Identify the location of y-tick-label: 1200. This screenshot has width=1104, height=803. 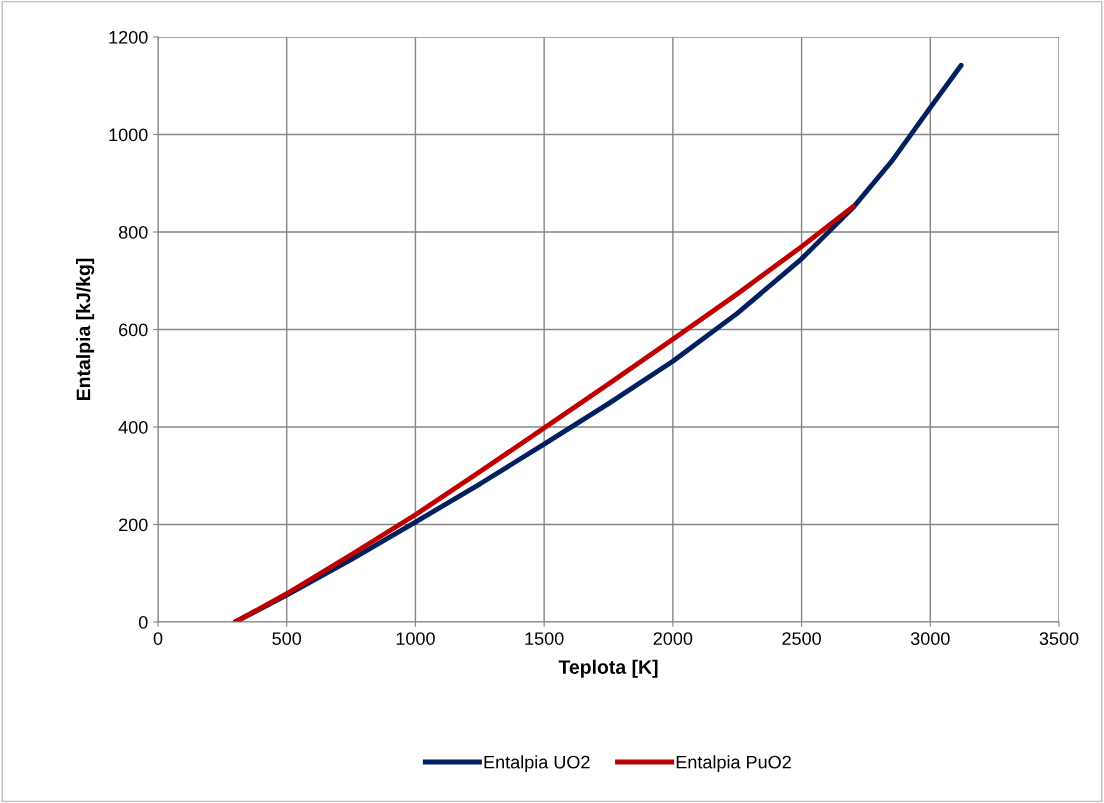
(128, 37).